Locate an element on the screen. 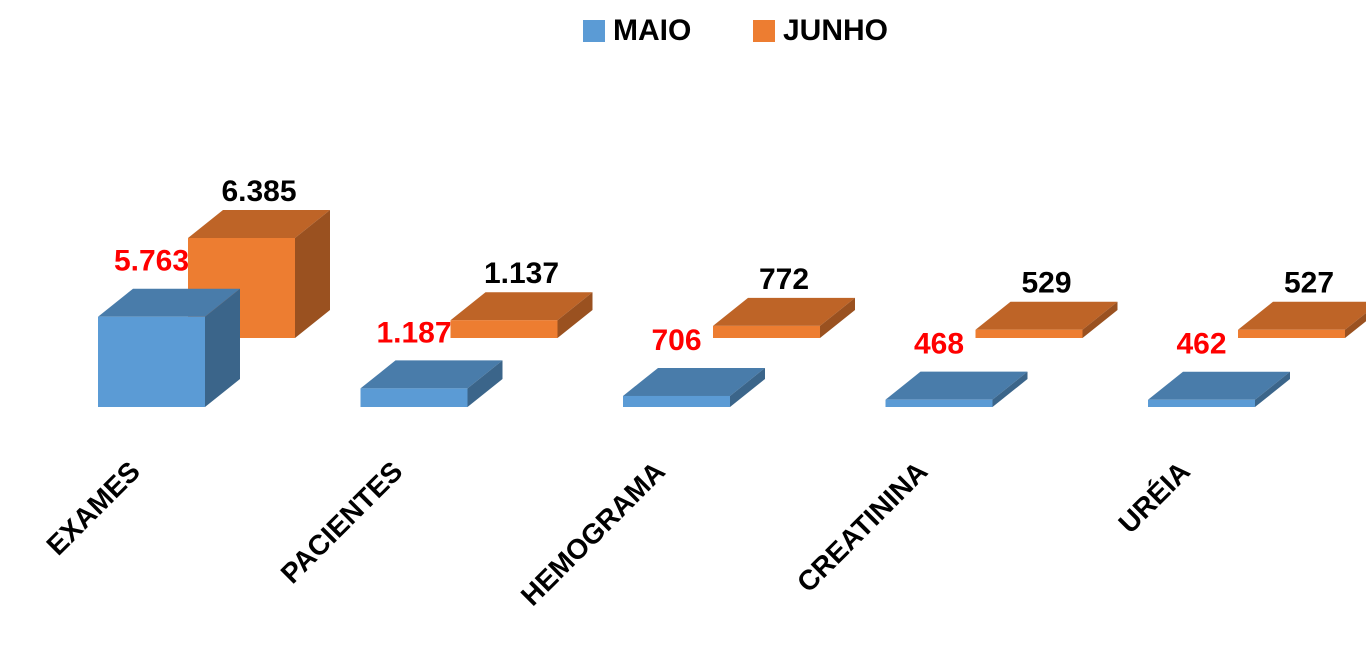 This screenshot has width=1366, height=662. legend-label: MAIO is located at coordinates (652, 30).